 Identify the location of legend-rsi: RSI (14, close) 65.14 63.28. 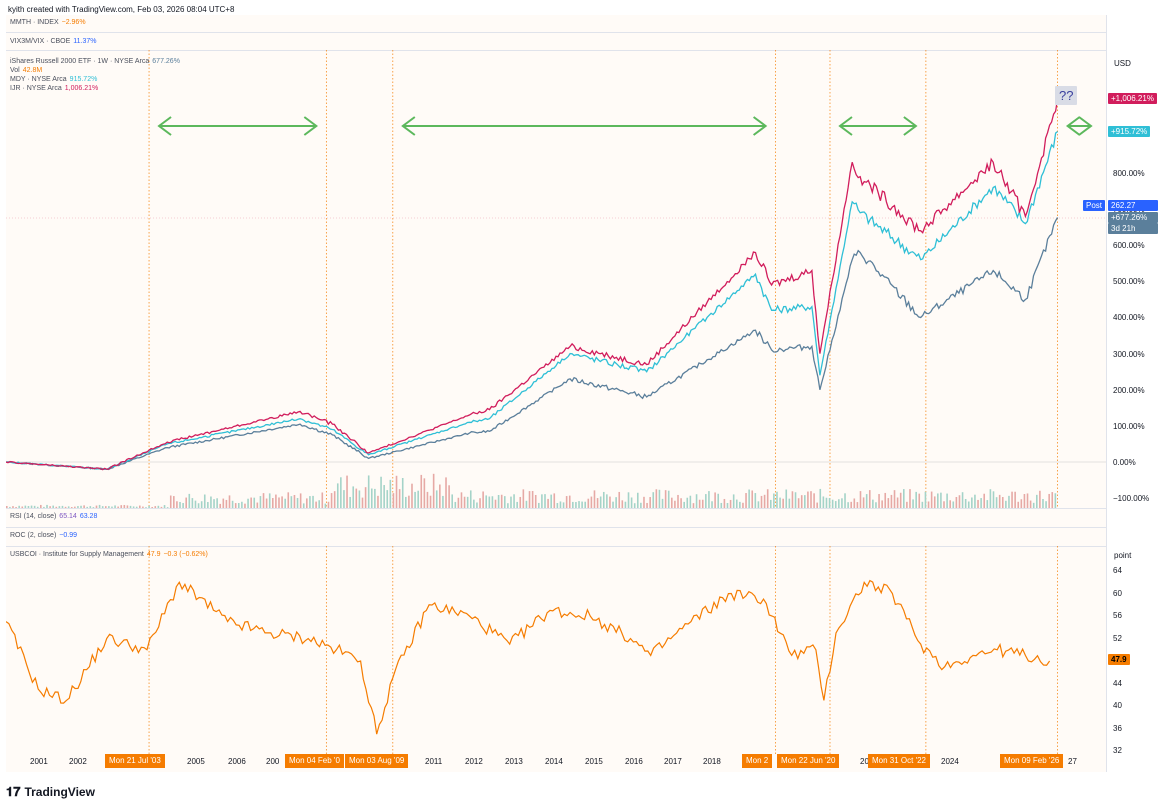
(53, 516).